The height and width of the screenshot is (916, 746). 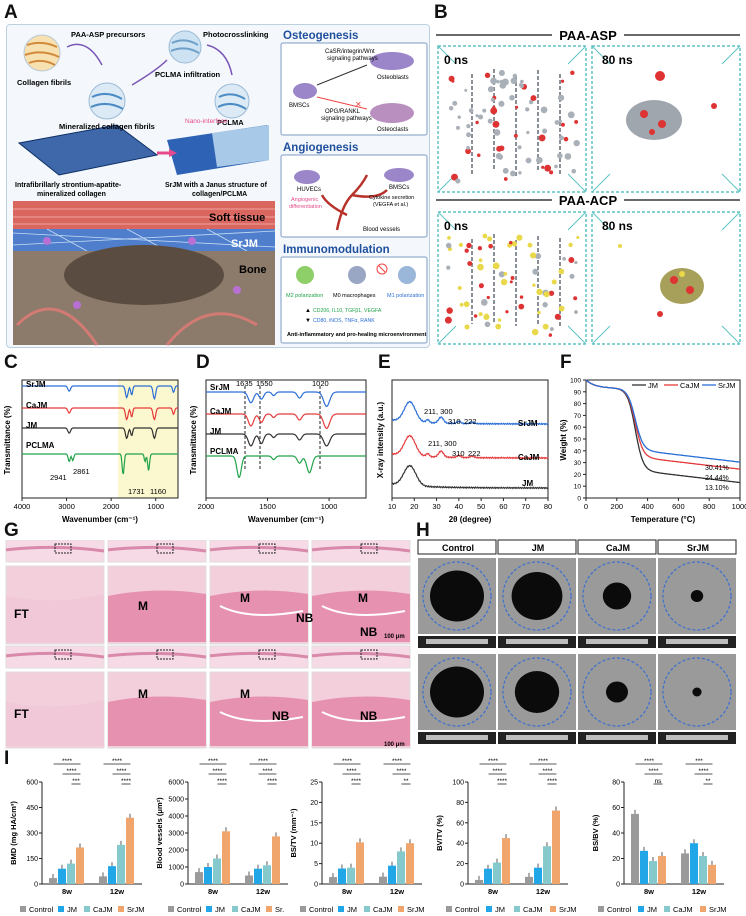 What do you see at coordinates (244, 244) in the screenshot?
I see `label-srjm-tissue: SrJM` at bounding box center [244, 244].